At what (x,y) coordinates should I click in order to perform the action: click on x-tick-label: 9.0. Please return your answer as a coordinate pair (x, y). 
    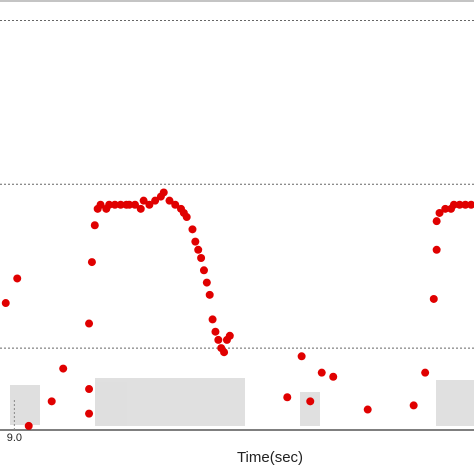
    Looking at the image, I should click on (14, 438).